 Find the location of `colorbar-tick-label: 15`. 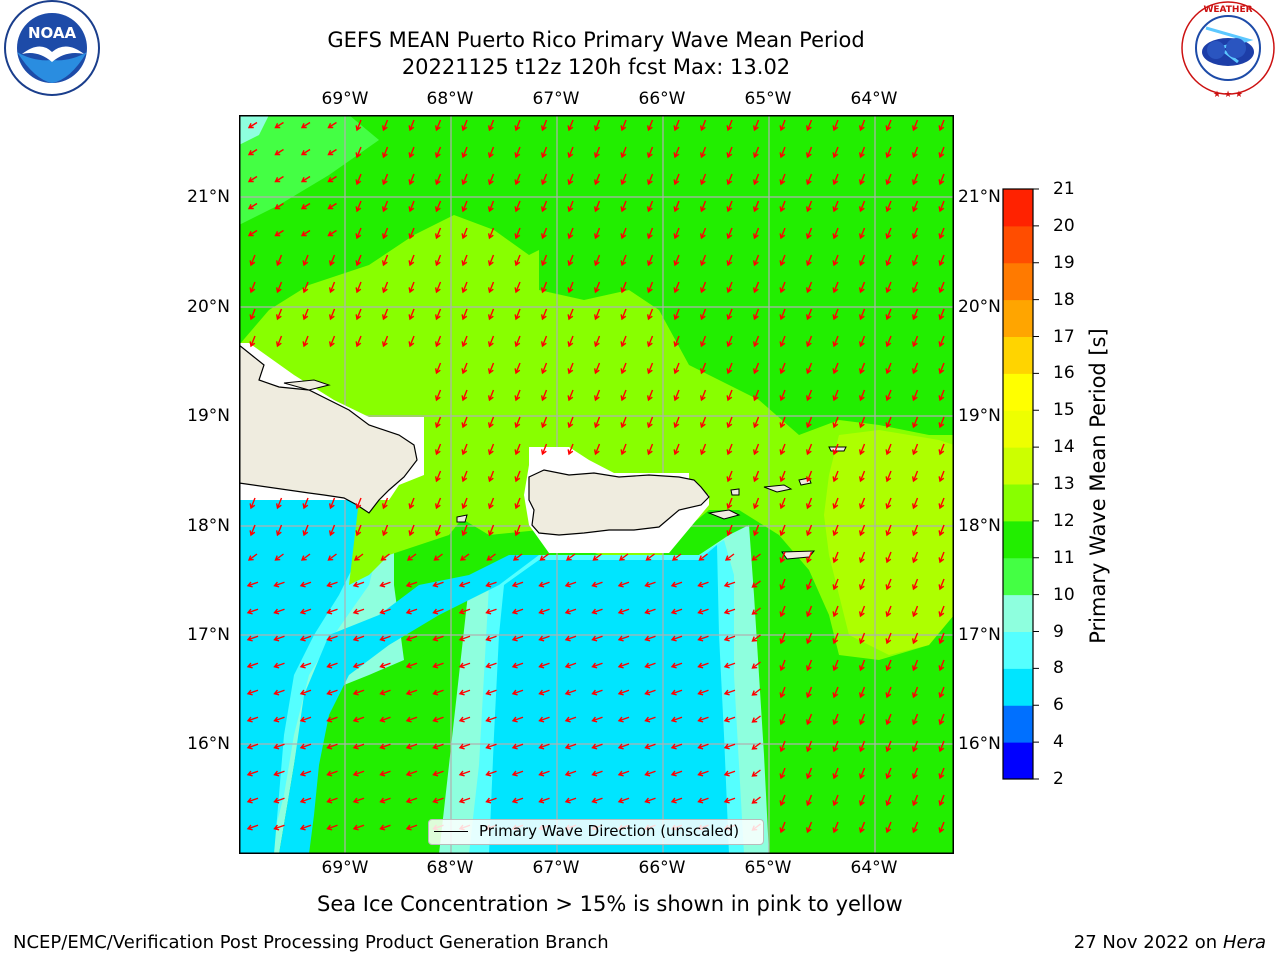

colorbar-tick-label: 15 is located at coordinates (1064, 410).